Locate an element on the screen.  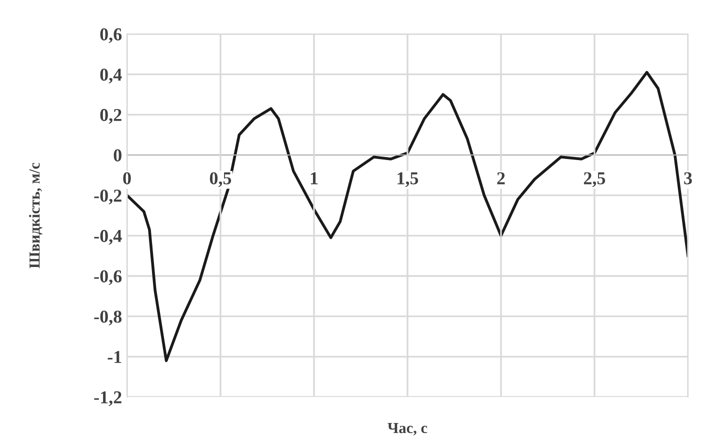
y-axis-title: Швидкість, м/с is located at coordinates (35, 215).